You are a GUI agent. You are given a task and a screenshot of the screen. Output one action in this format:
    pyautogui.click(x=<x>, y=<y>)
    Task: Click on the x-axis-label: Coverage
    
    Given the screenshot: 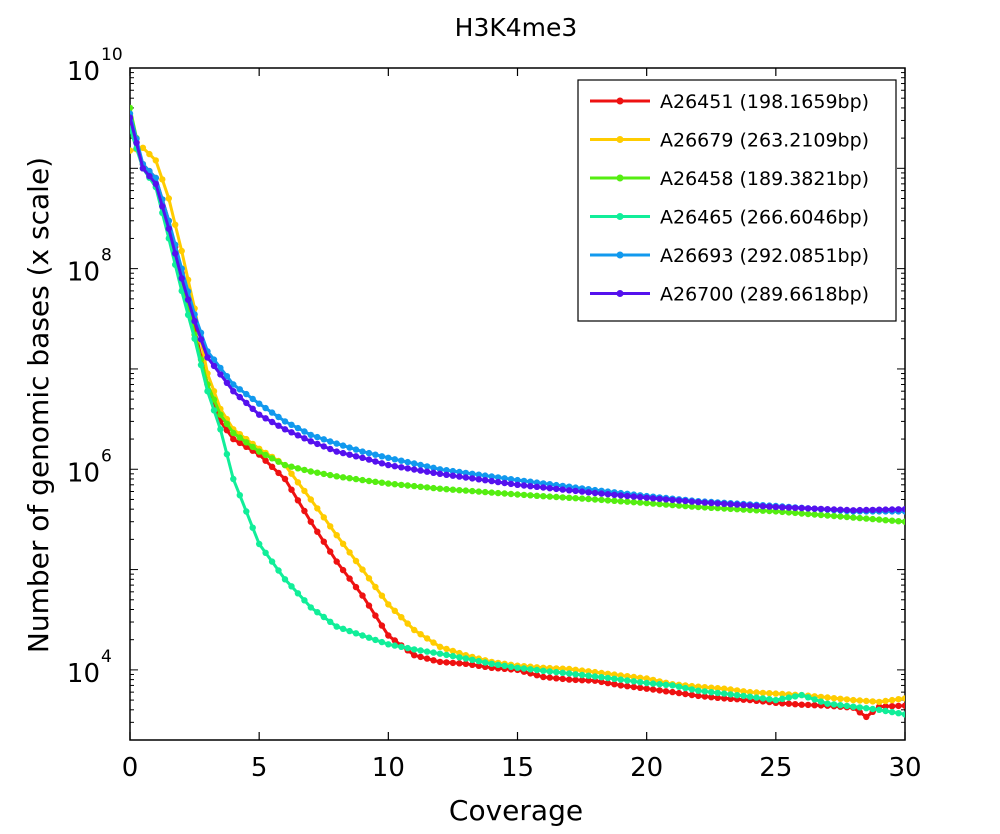 What is the action you would take?
    pyautogui.click(x=516, y=810)
    